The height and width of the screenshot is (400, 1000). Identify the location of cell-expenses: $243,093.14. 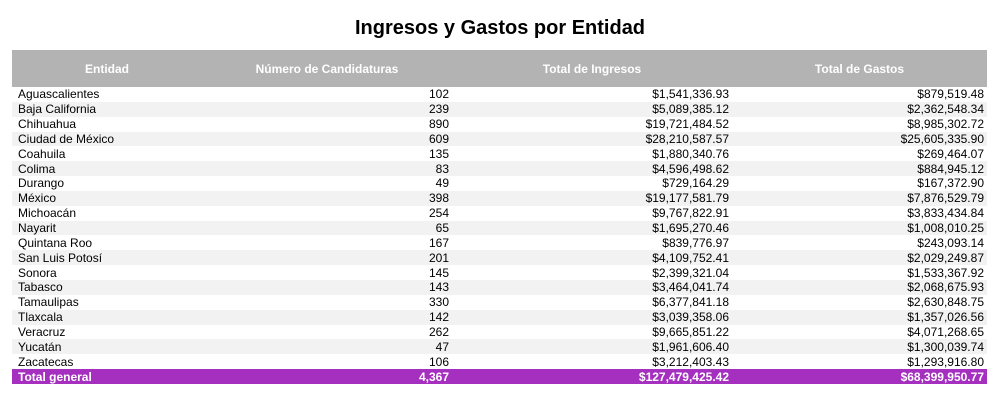
(859, 243).